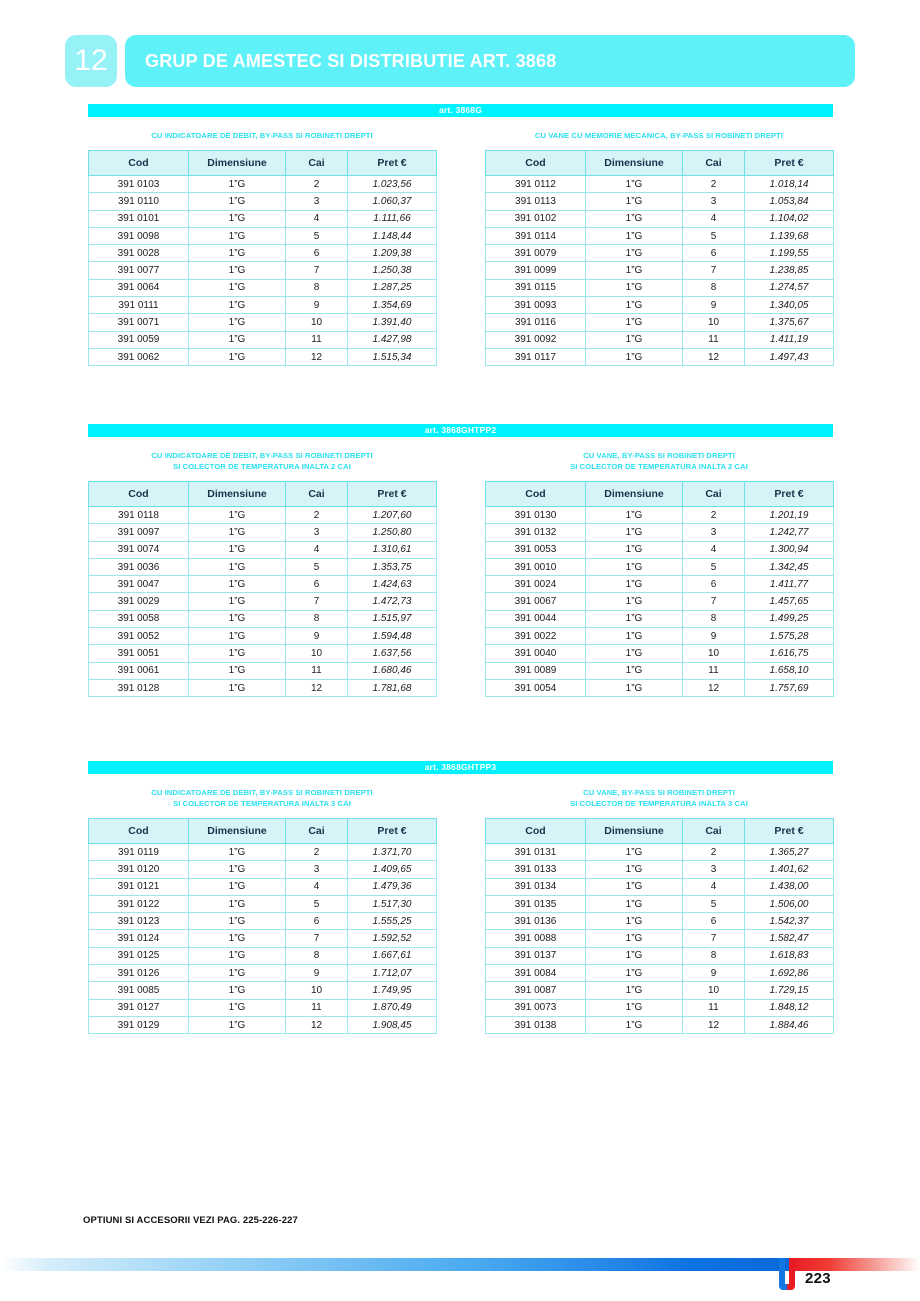 This screenshot has width=920, height=1301. Describe the element at coordinates (138, 601) in the screenshot. I see `cell-cod: 391 0029` at that location.